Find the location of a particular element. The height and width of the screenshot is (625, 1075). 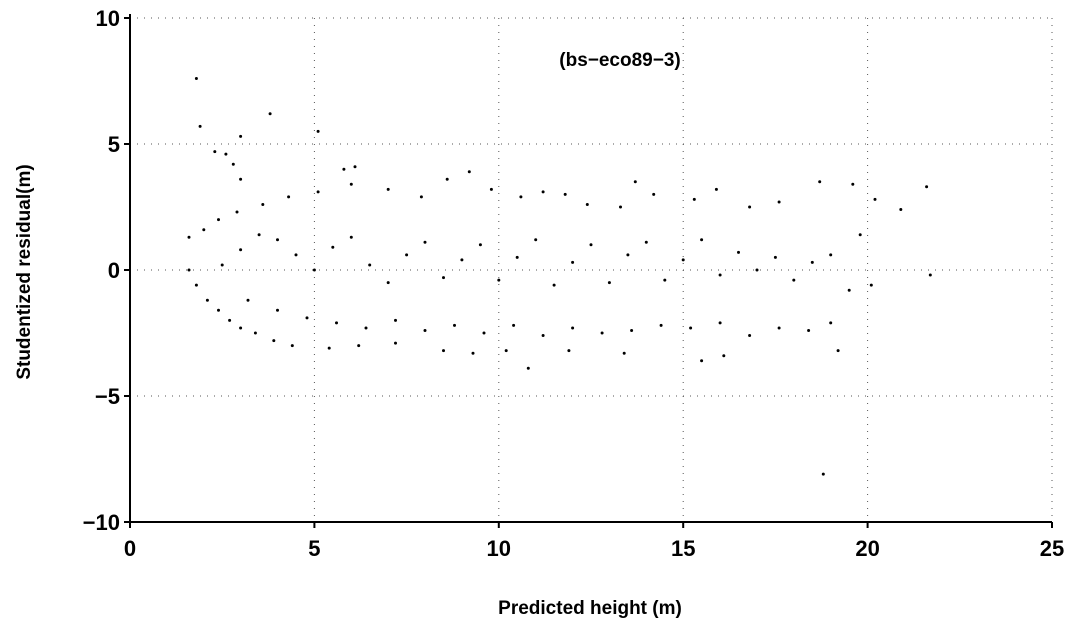

y-tick-label: −10 is located at coordinates (101, 522).